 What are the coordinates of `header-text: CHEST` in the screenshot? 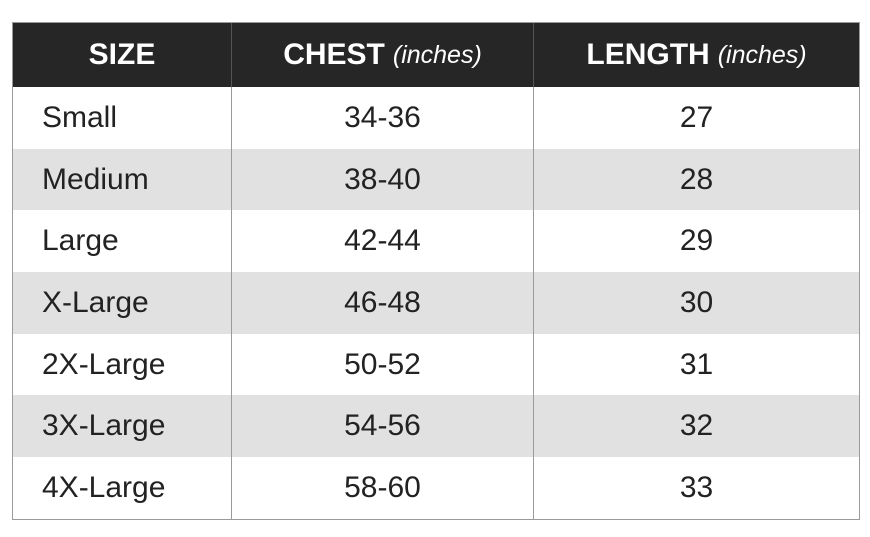 It's located at (334, 54).